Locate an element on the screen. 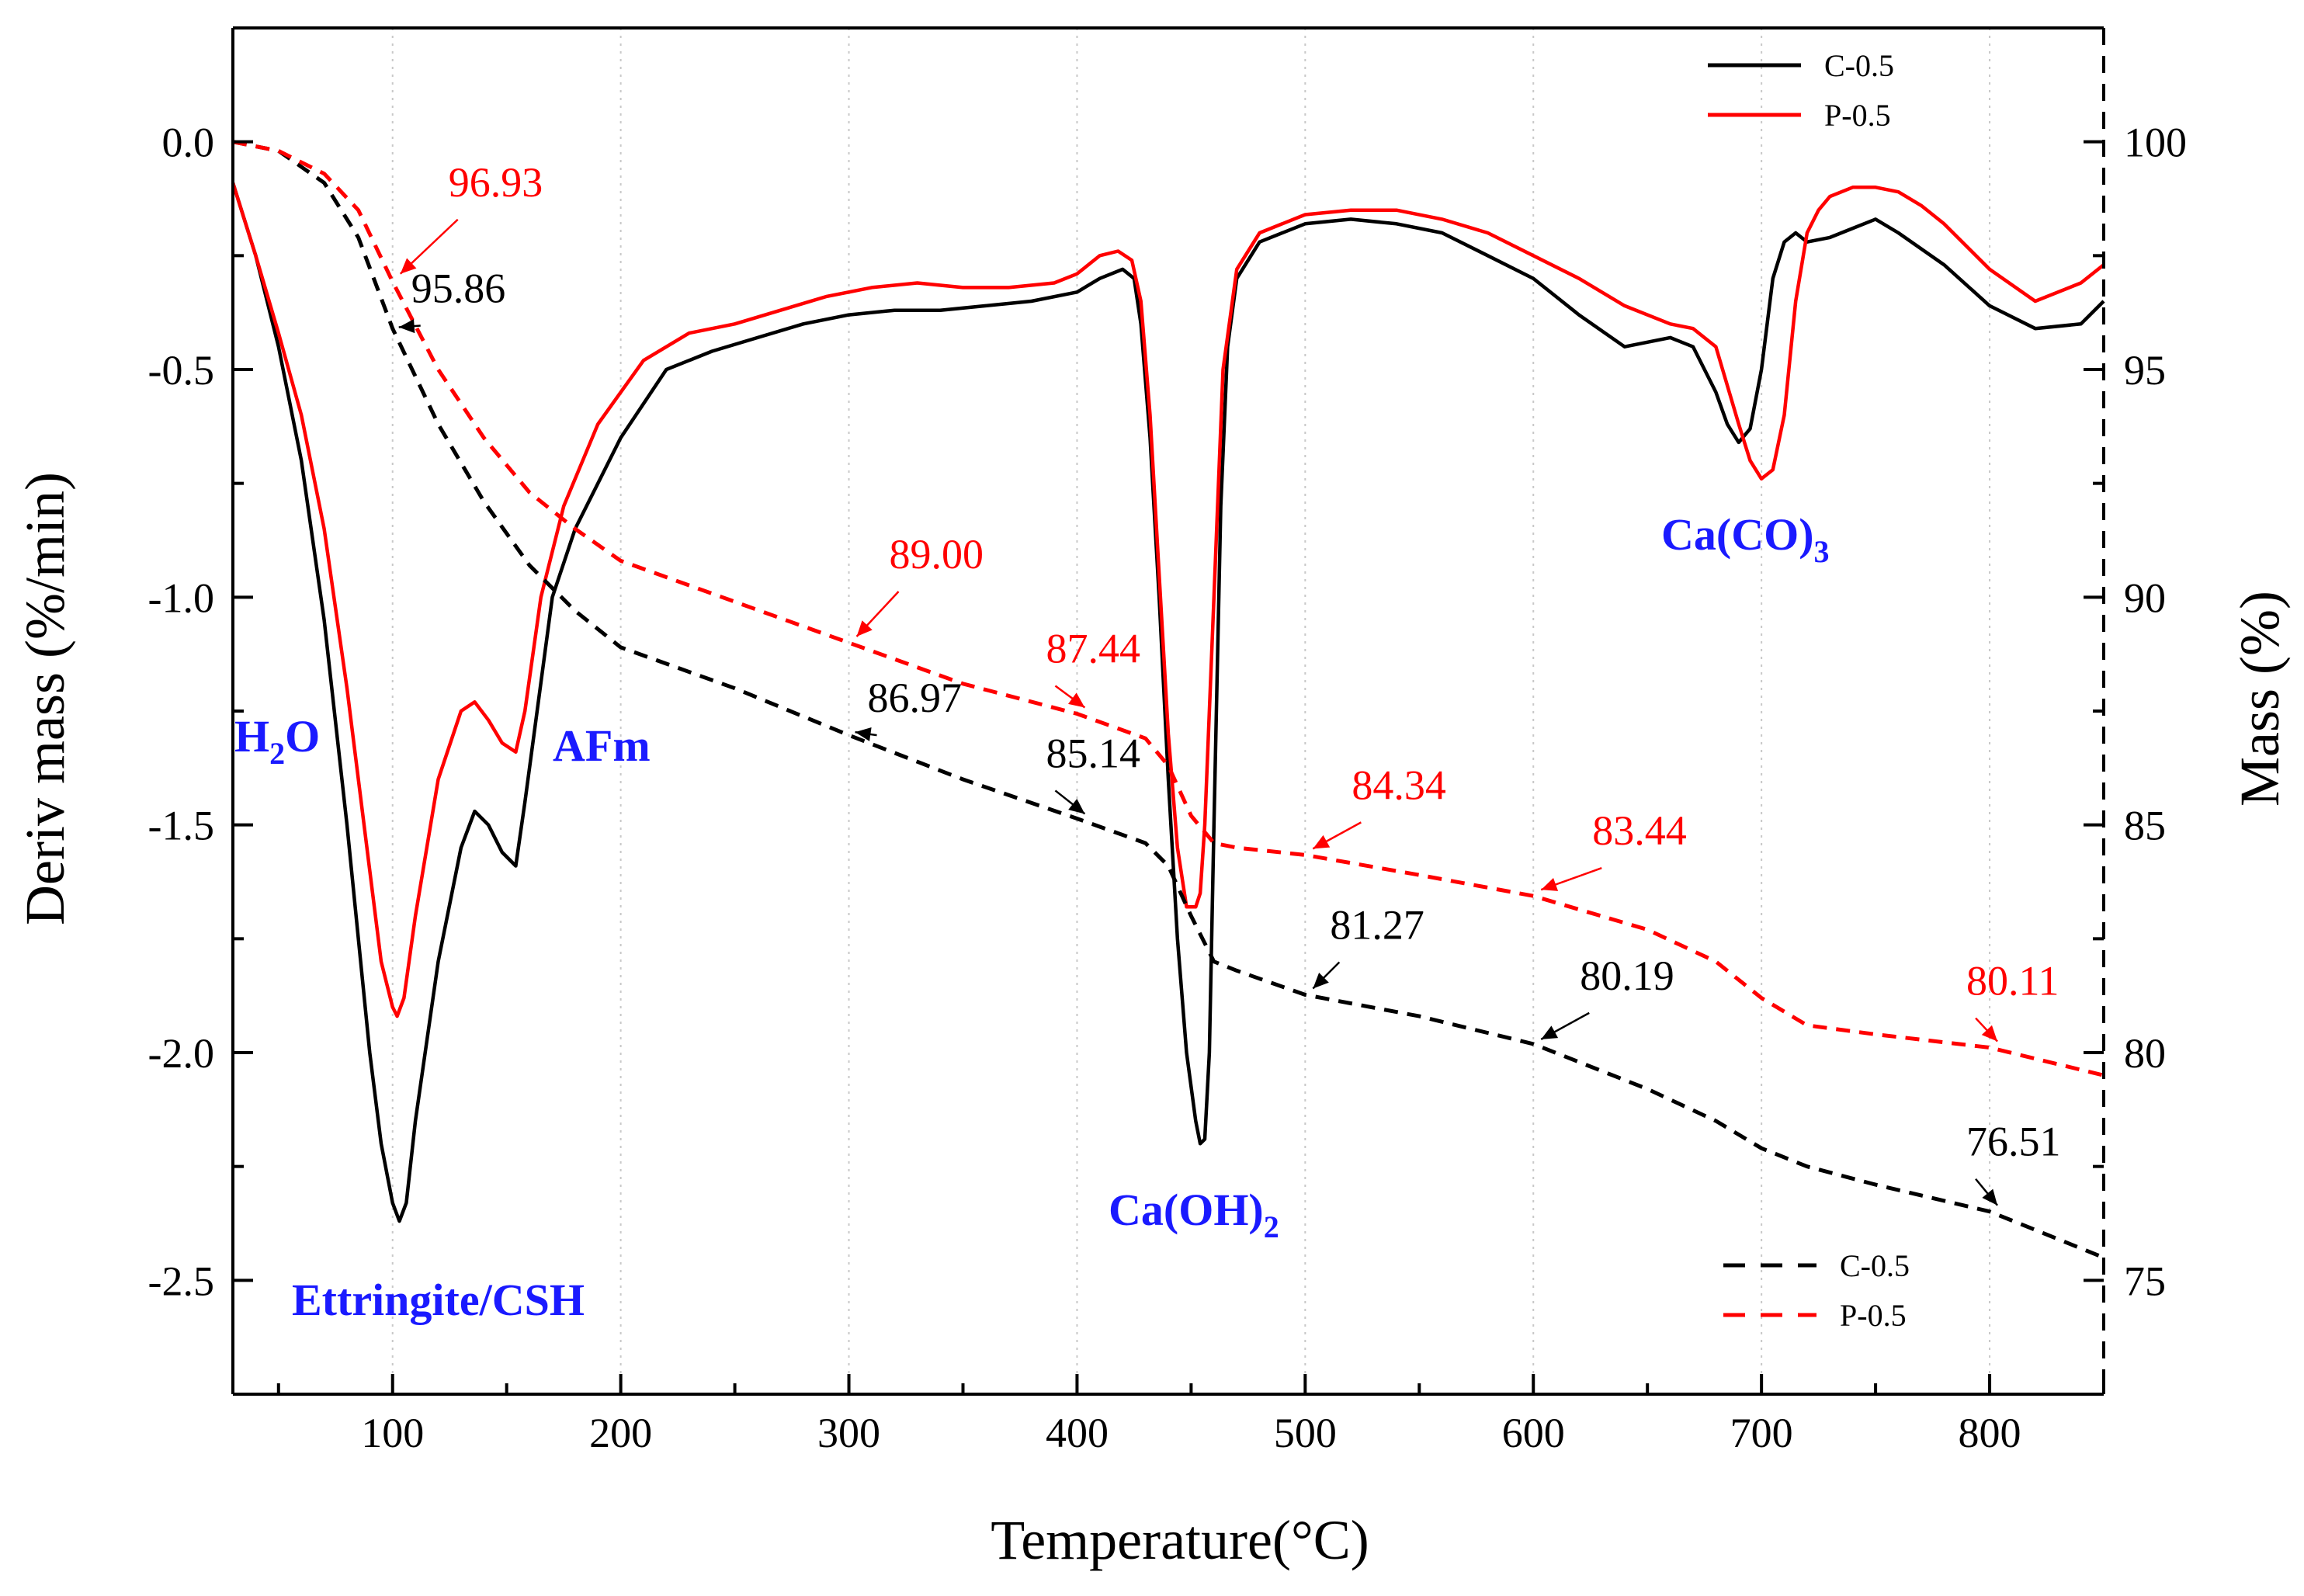 The width and height of the screenshot is (2304, 1596). y-left-tick-label-0: 0.0 is located at coordinates (188, 143).